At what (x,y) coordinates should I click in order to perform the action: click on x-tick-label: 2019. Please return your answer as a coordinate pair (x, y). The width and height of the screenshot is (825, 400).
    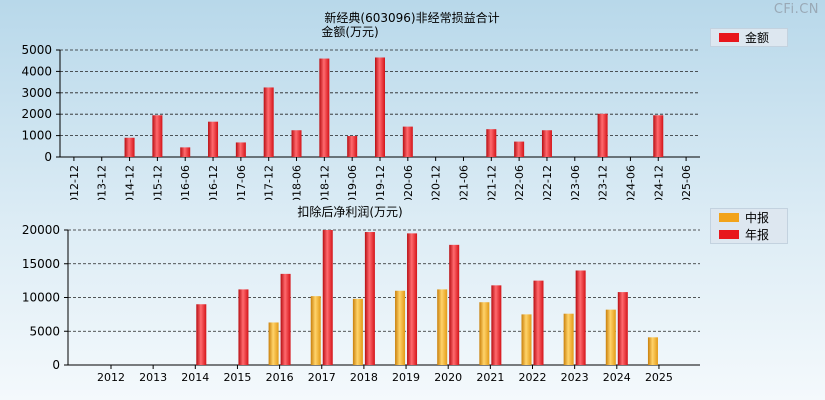
    Looking at the image, I should click on (406, 377).